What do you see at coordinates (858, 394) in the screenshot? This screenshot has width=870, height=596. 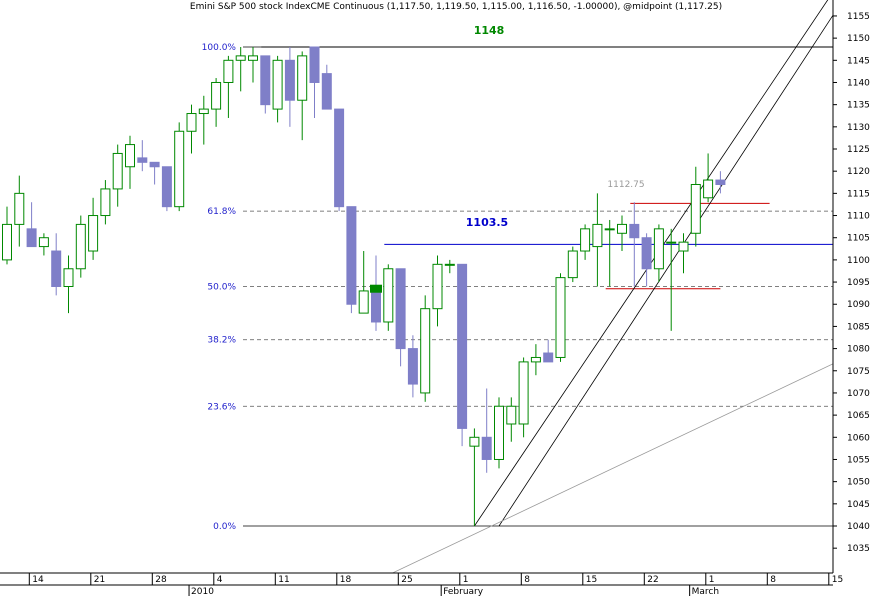 I see `y-tick-label-7: 1070` at bounding box center [858, 394].